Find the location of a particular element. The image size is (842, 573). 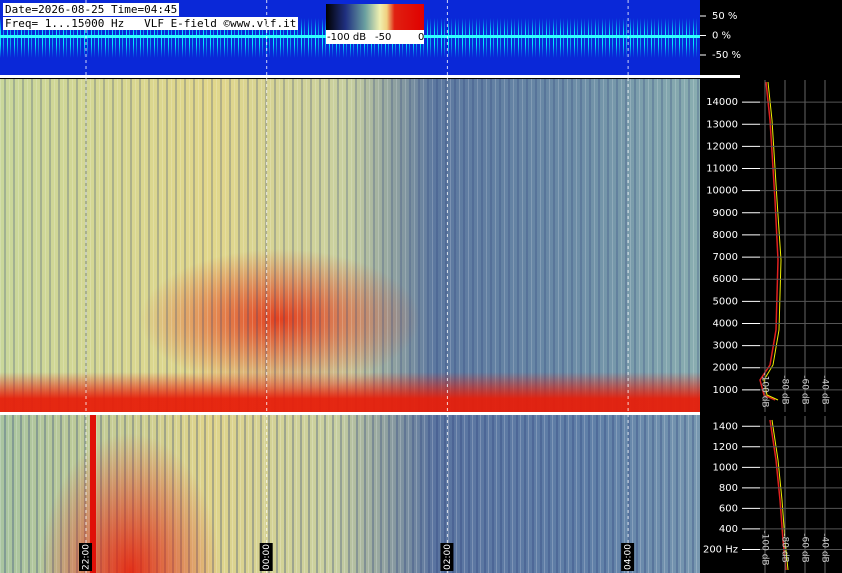

y-tick-label: 7000 is located at coordinates (725, 257).